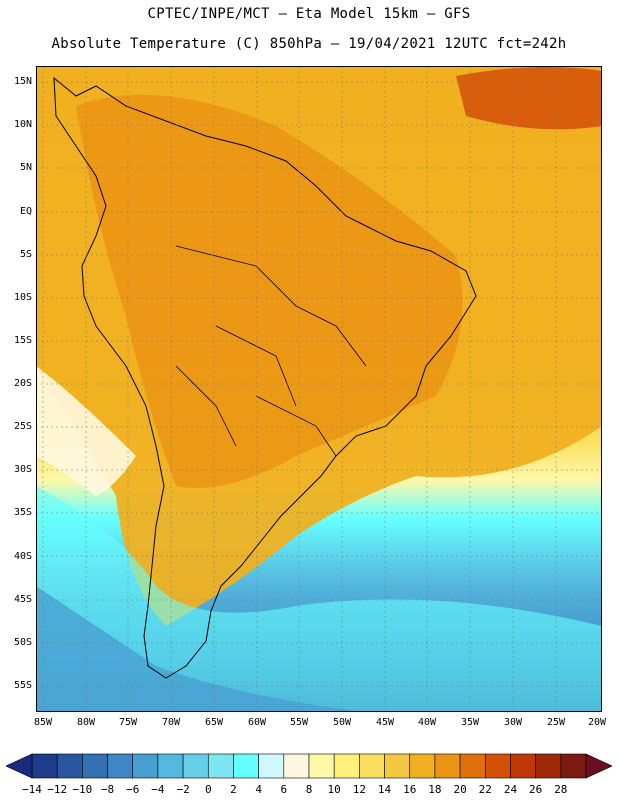 The image size is (618, 800). Describe the element at coordinates (25, 167) in the screenshot. I see `lat-label: 5N` at that location.